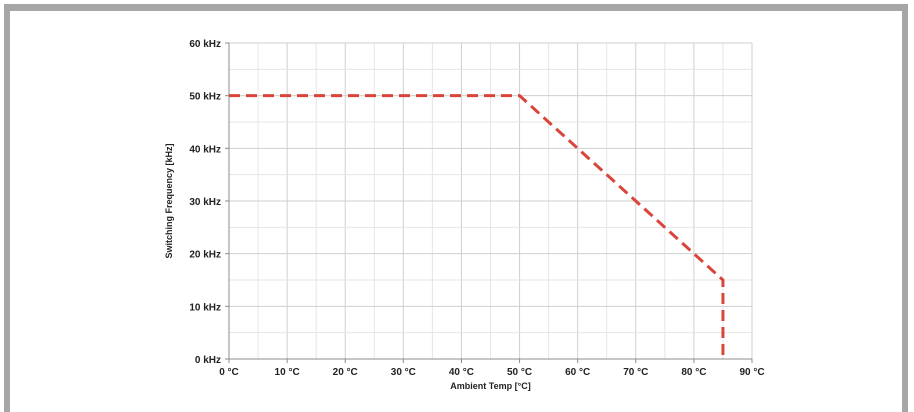  I want to click on y-tick-label: 40 kHz, so click(205, 149).